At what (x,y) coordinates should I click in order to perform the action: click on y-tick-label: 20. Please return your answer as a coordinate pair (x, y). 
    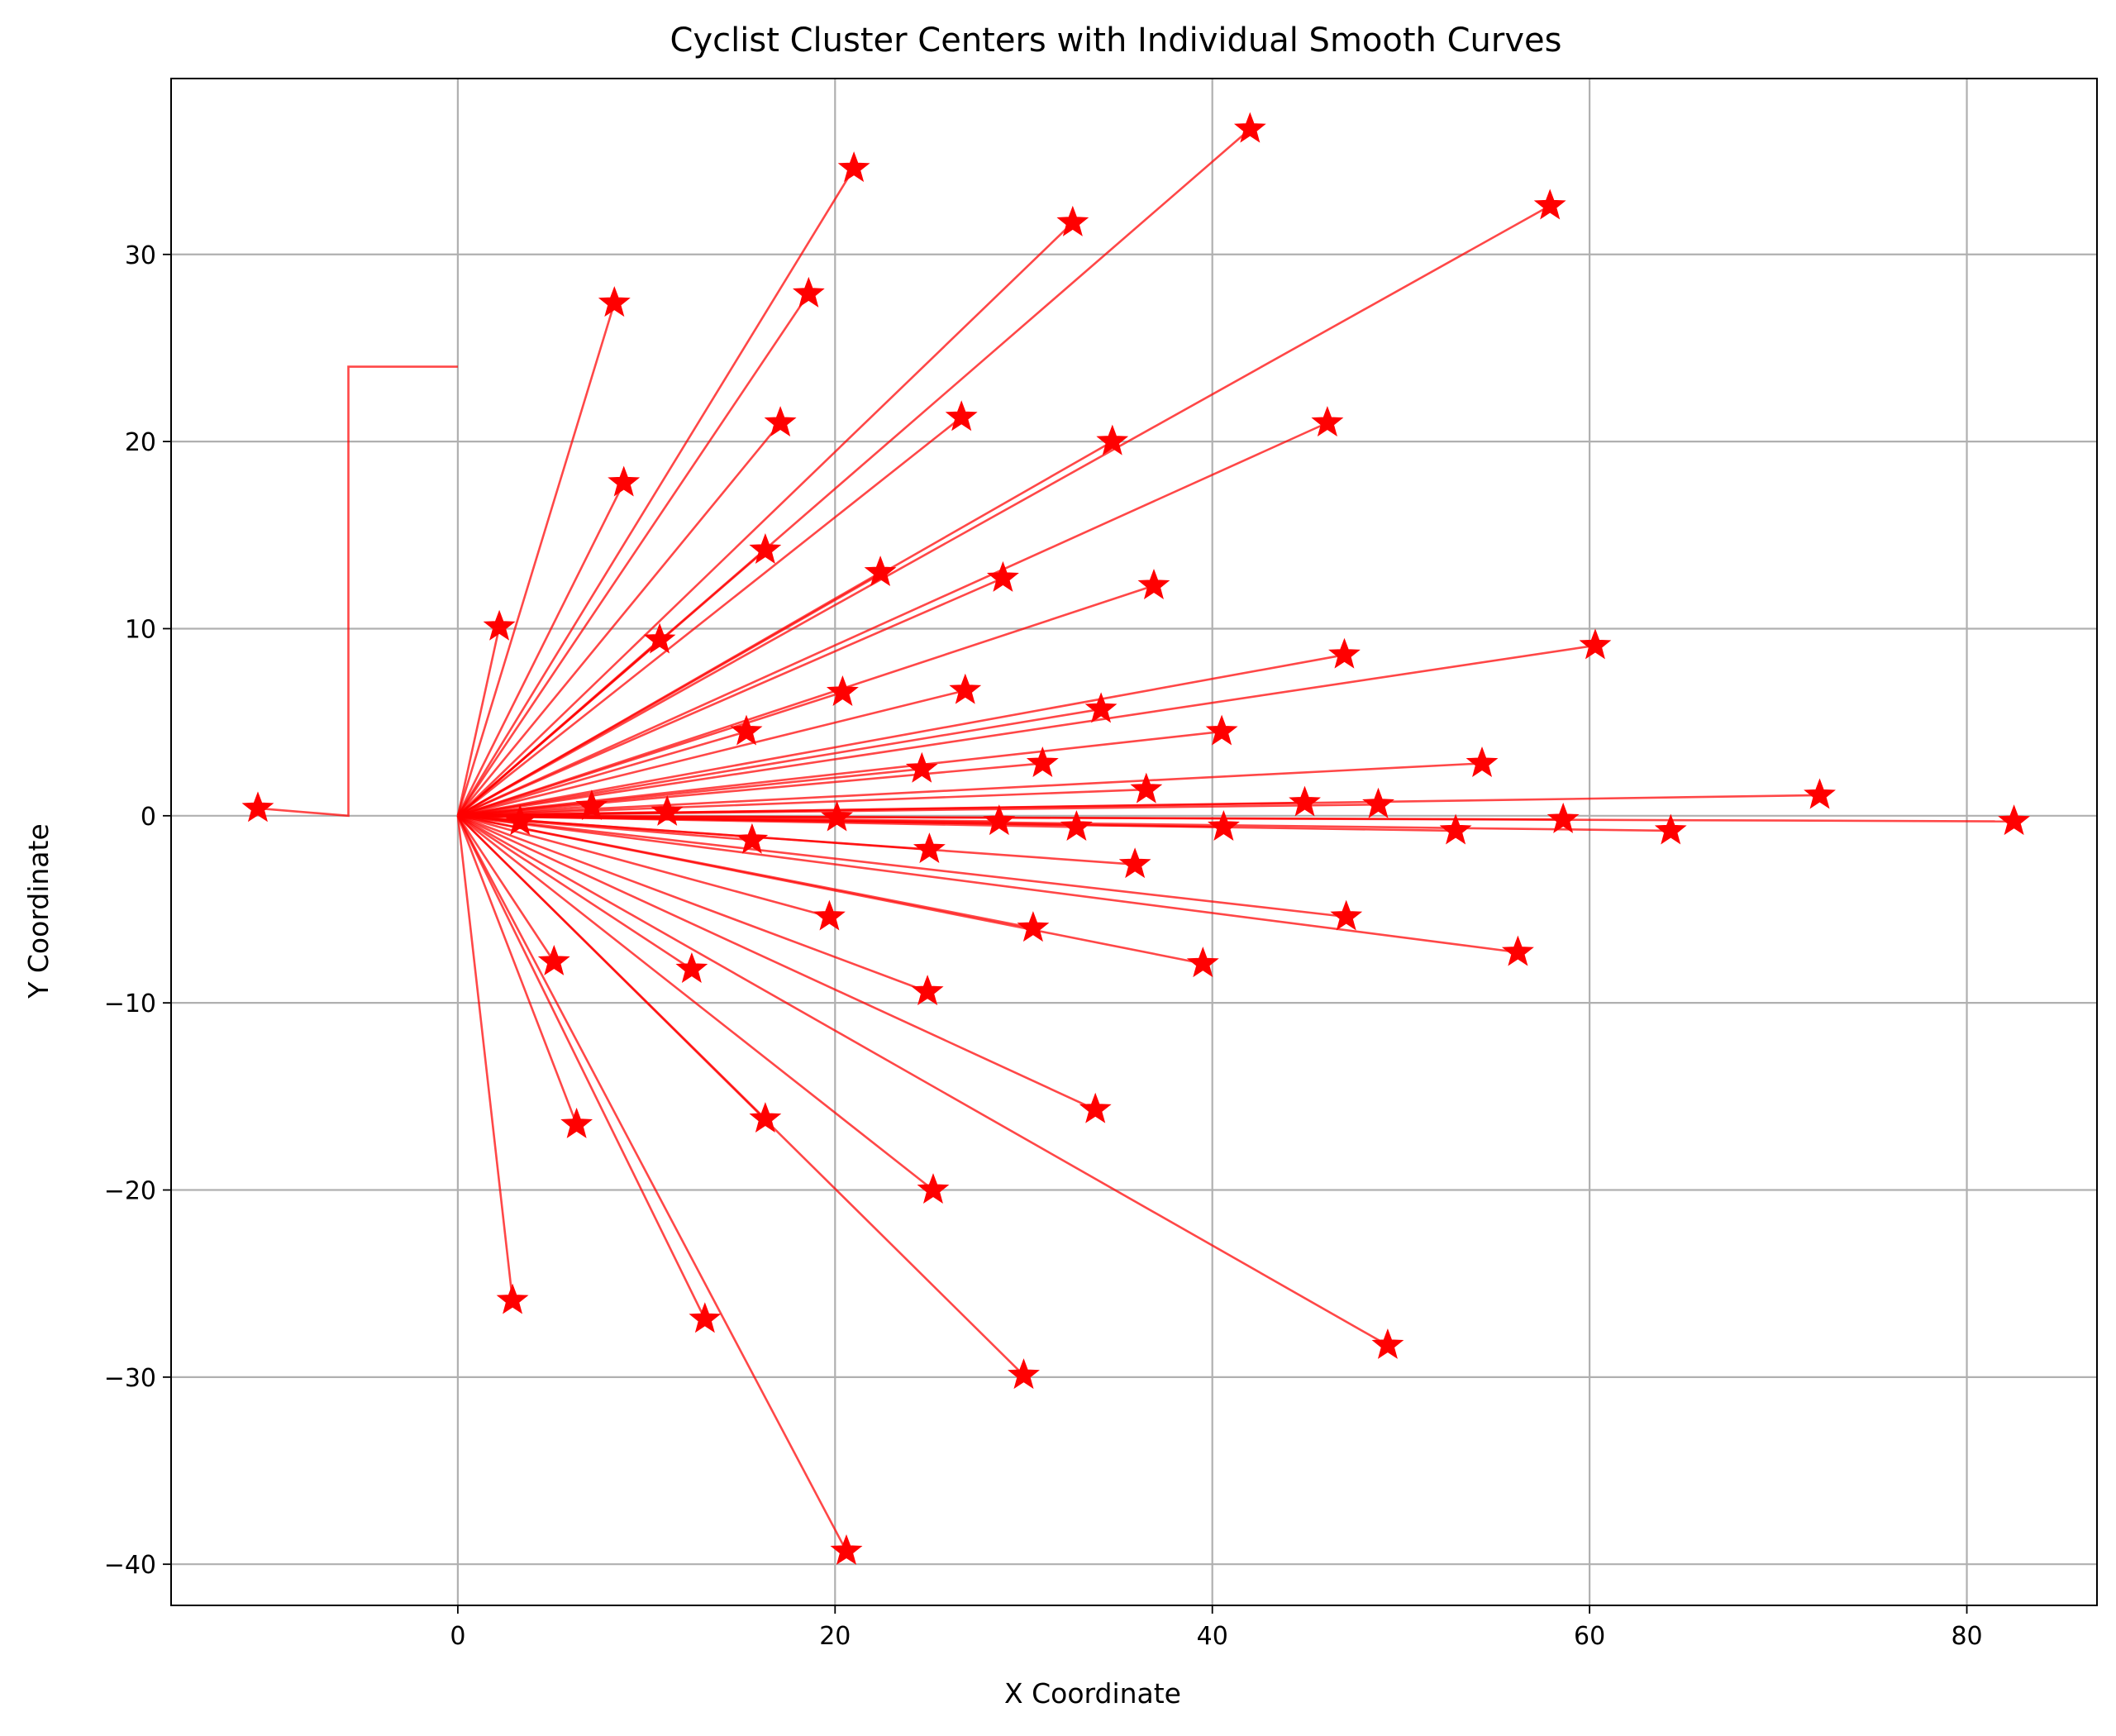
    Looking at the image, I should click on (140, 442).